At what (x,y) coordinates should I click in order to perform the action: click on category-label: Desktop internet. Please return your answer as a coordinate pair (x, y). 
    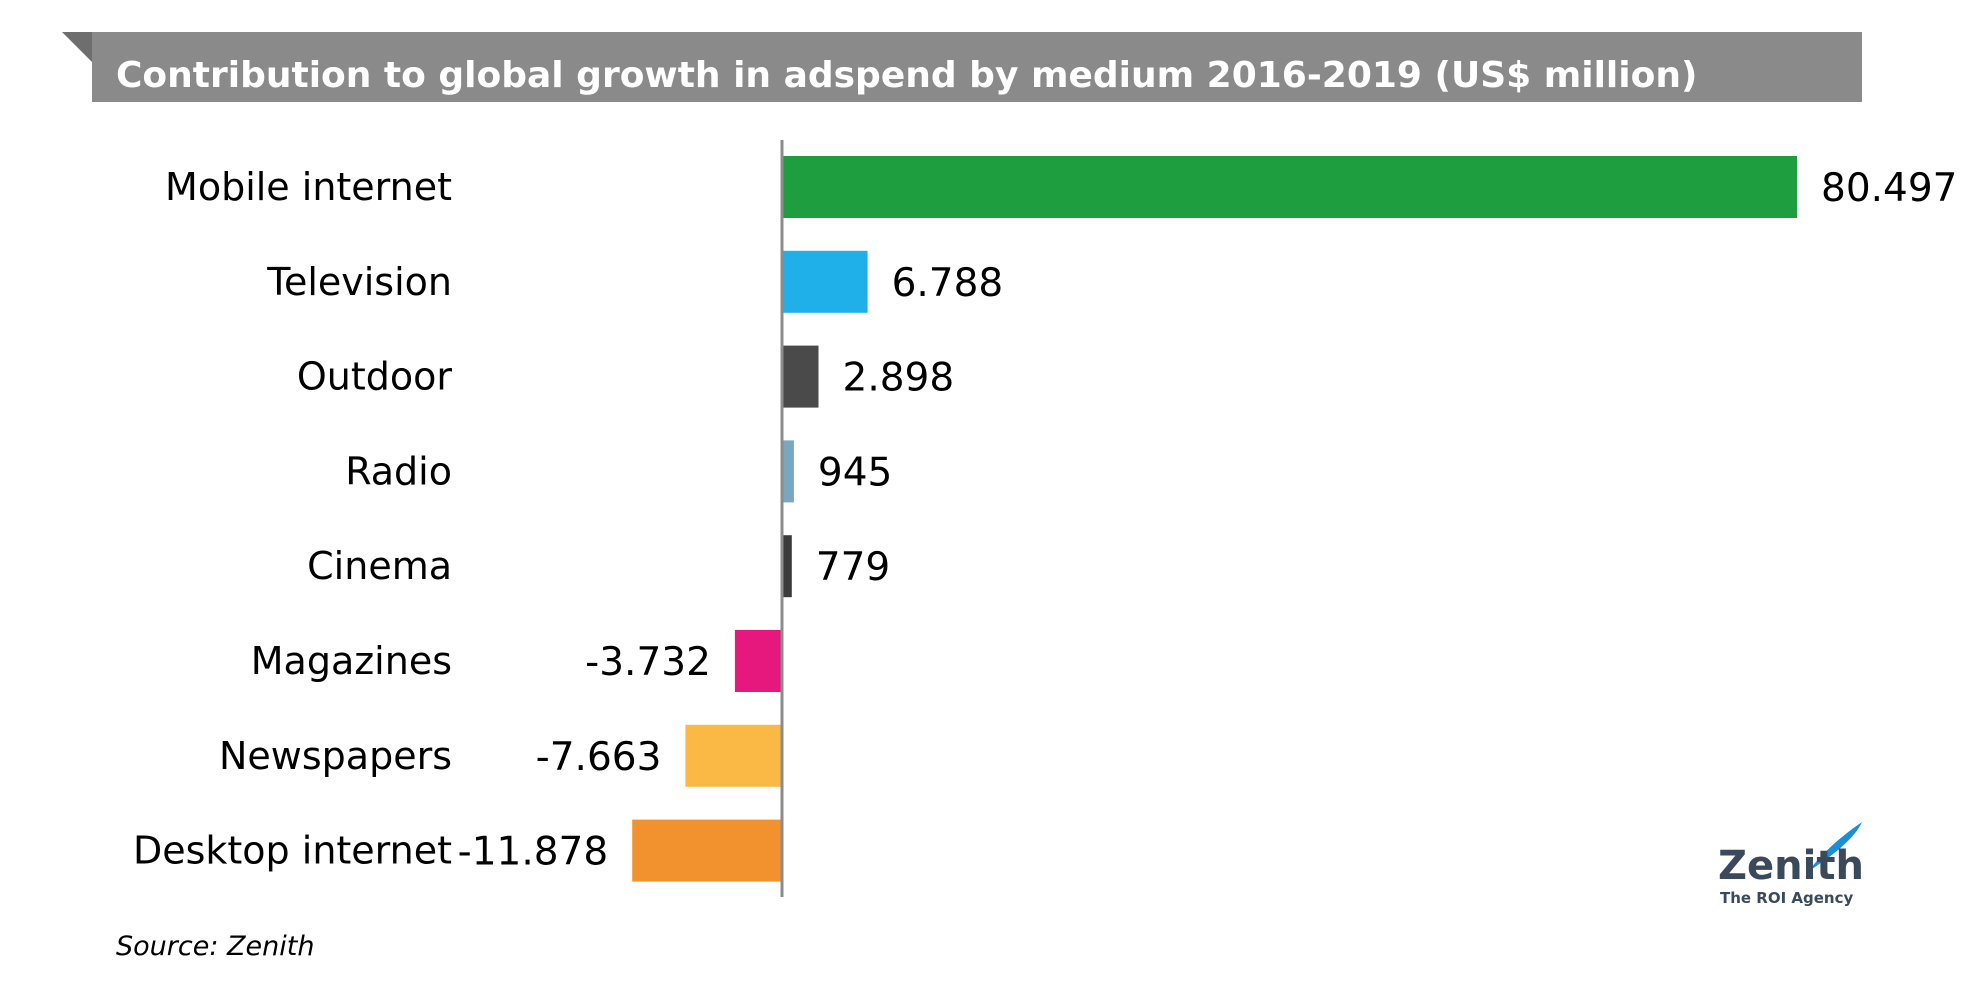
    Looking at the image, I should click on (292, 851).